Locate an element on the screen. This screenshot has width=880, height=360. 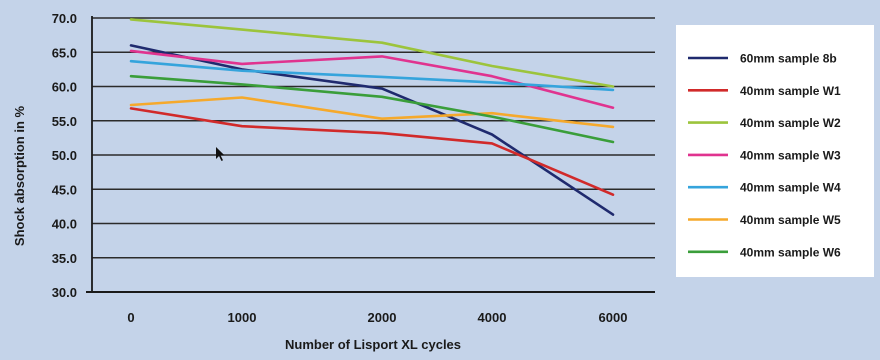
legend-label: 40mm sample W4 is located at coordinates (790, 188).